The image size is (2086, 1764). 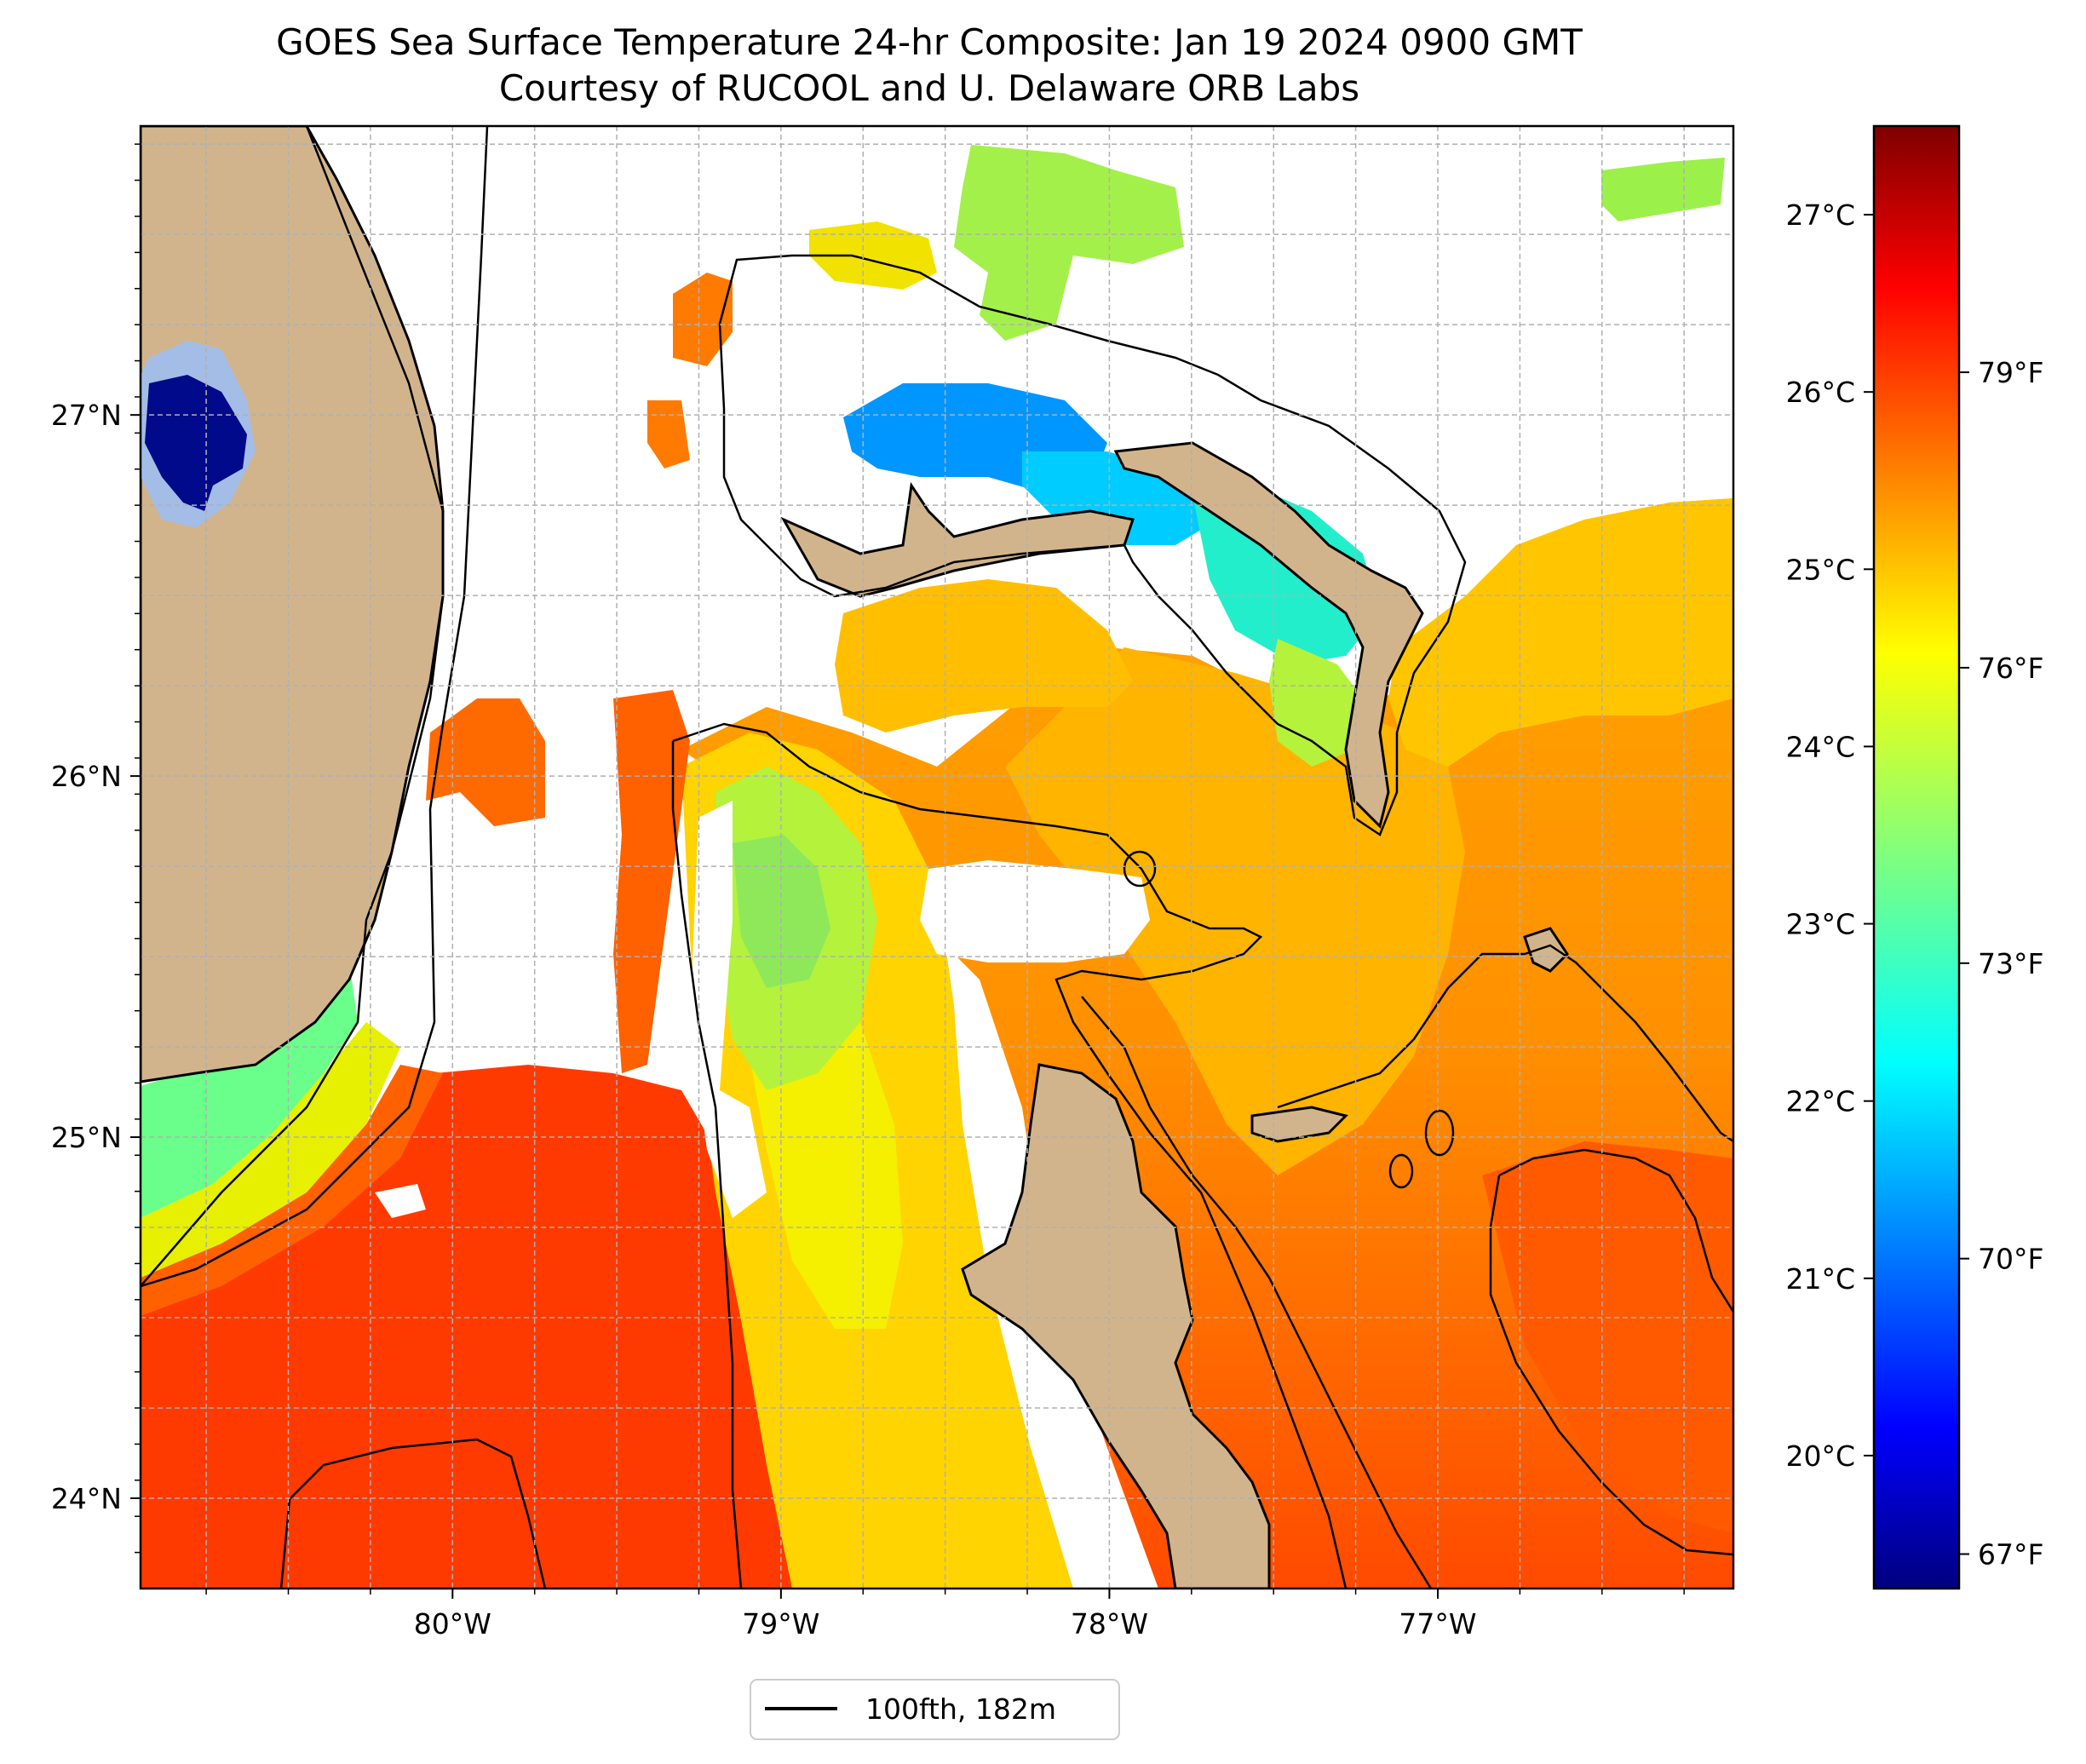 What do you see at coordinates (960, 1709) in the screenshot?
I see `legend-label-isobath: 100fth, 182m` at bounding box center [960, 1709].